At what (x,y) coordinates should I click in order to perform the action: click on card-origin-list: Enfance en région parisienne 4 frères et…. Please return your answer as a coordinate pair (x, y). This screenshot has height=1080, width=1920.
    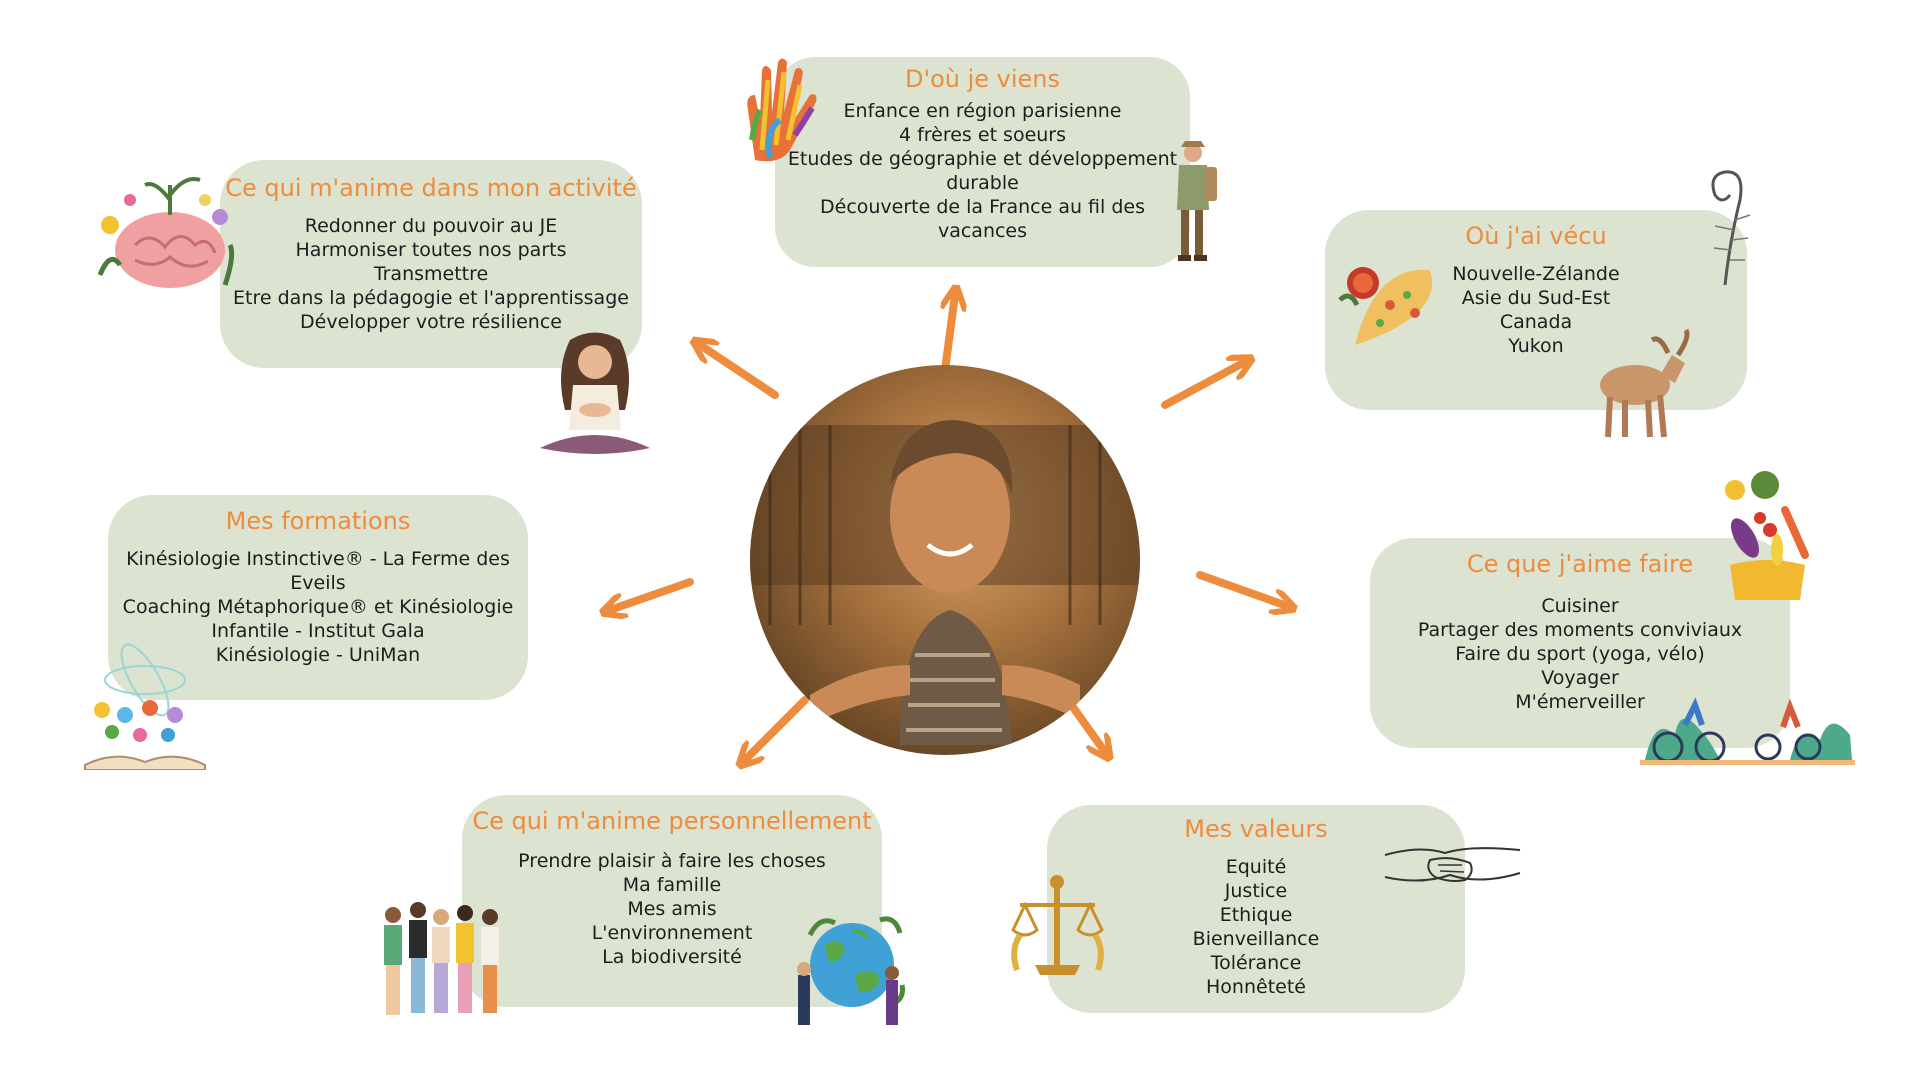
    Looking at the image, I should click on (982, 171).